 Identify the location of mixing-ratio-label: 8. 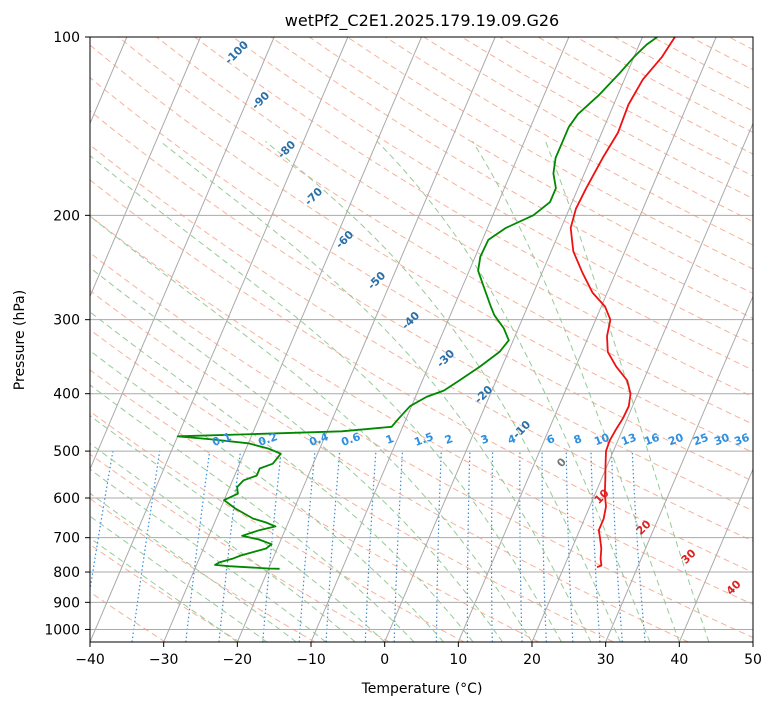
(578, 439).